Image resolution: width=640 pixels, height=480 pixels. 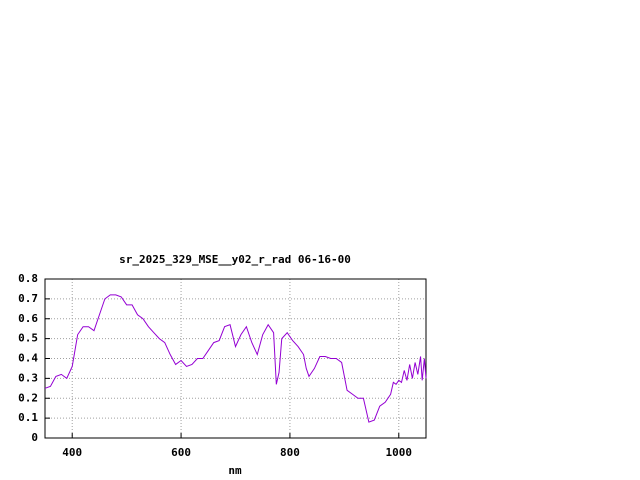 I want to click on y-tick-label: 0, so click(x=34, y=437).